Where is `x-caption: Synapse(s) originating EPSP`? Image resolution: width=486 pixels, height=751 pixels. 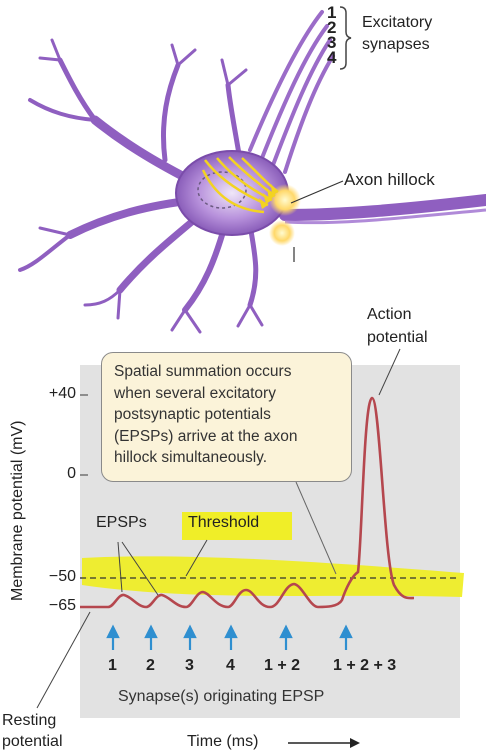 x-caption: Synapse(s) originating EPSP is located at coordinates (221, 696).